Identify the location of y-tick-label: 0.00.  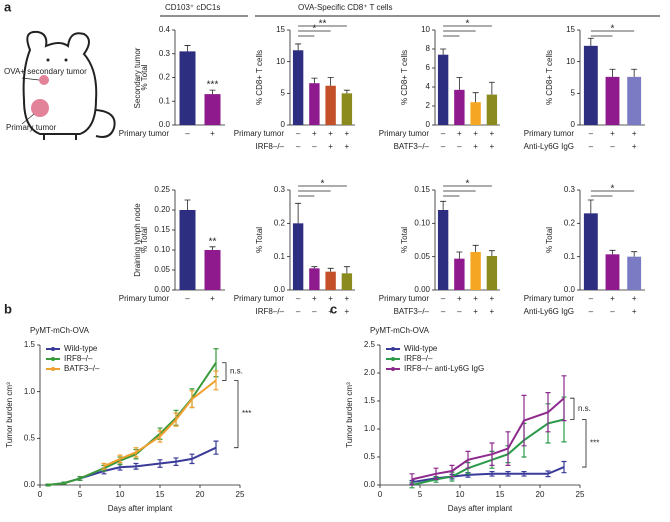
(162, 289).